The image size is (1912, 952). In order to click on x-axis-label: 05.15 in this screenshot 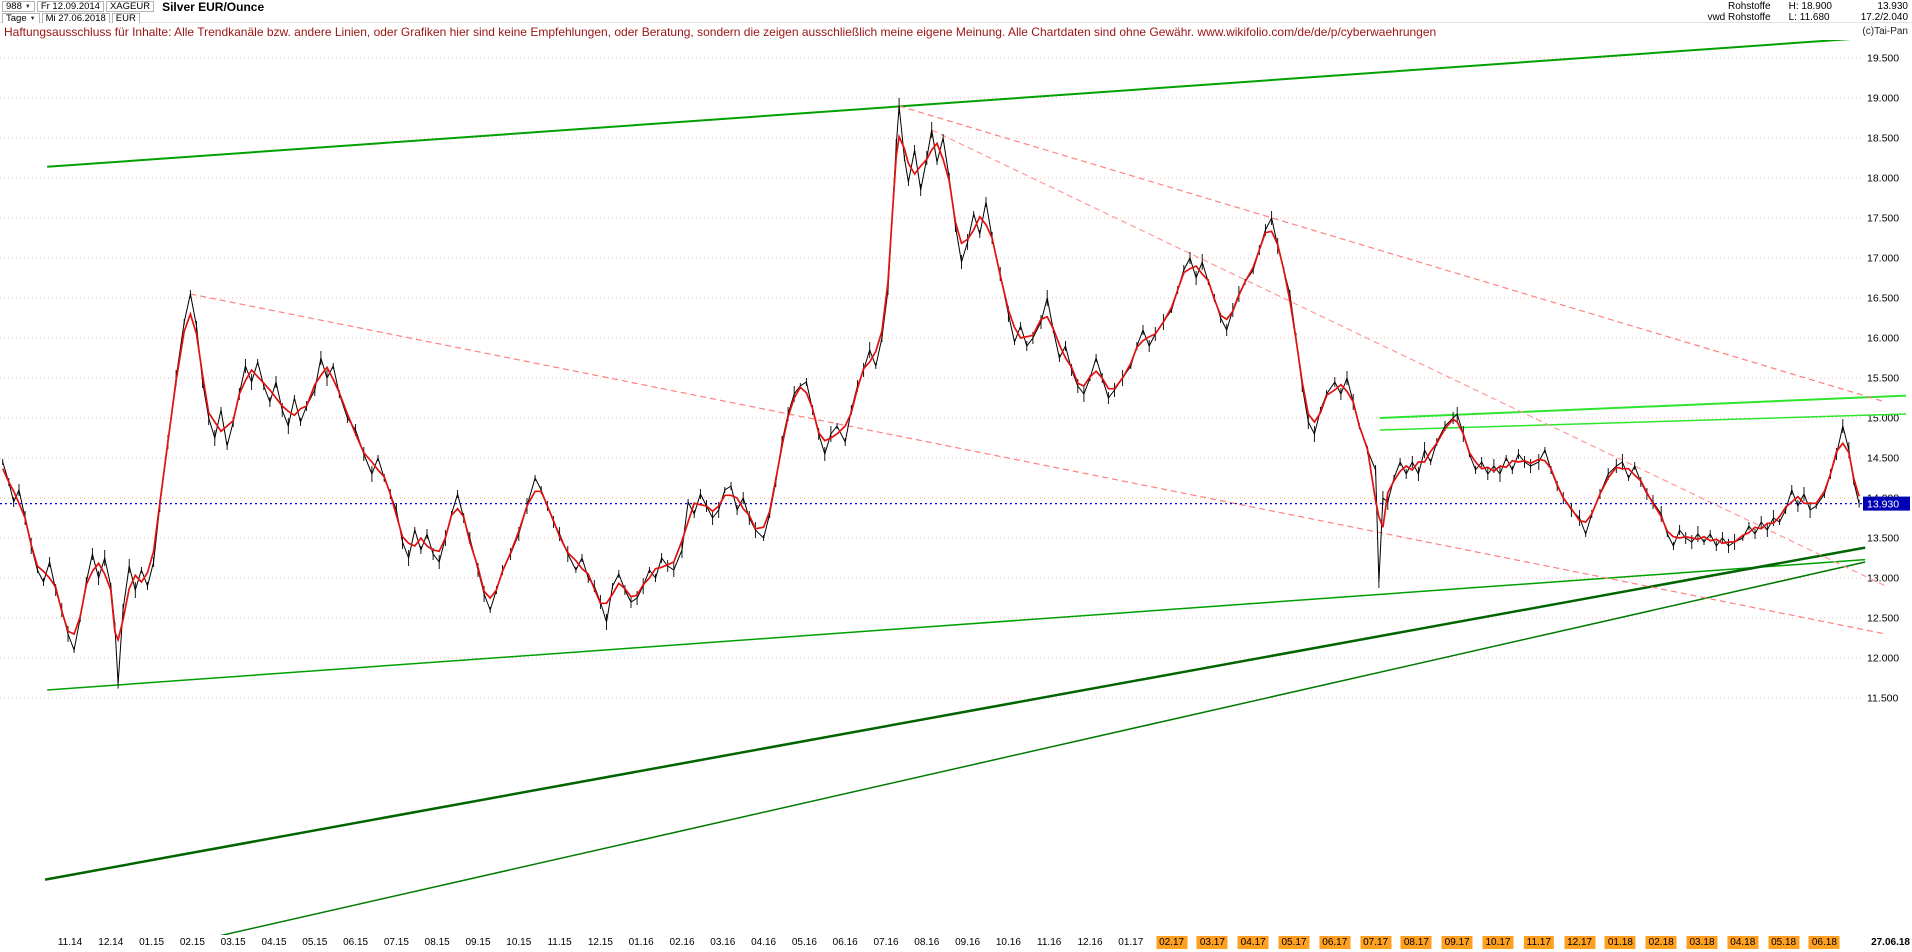, I will do `click(315, 942)`.